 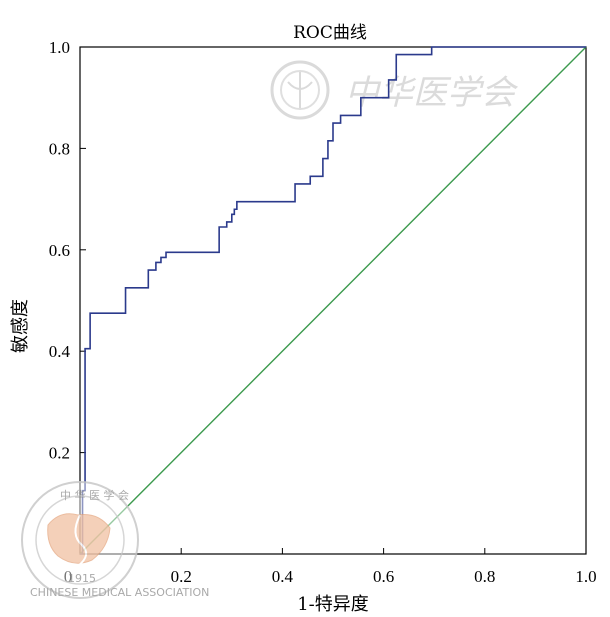 What do you see at coordinates (82, 578) in the screenshot?
I see `seal-year: 1915` at bounding box center [82, 578].